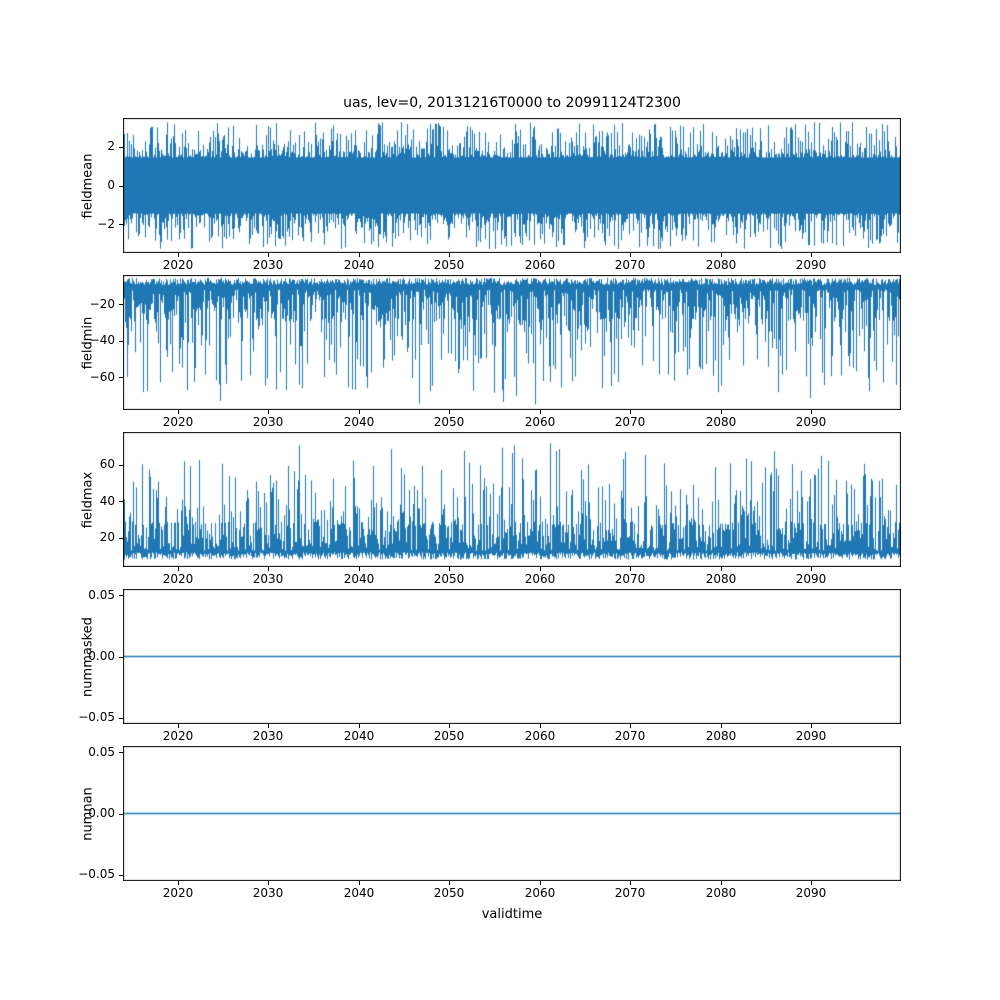  What do you see at coordinates (111, 185) in the screenshot?
I see `y-tick-label: 0` at bounding box center [111, 185].